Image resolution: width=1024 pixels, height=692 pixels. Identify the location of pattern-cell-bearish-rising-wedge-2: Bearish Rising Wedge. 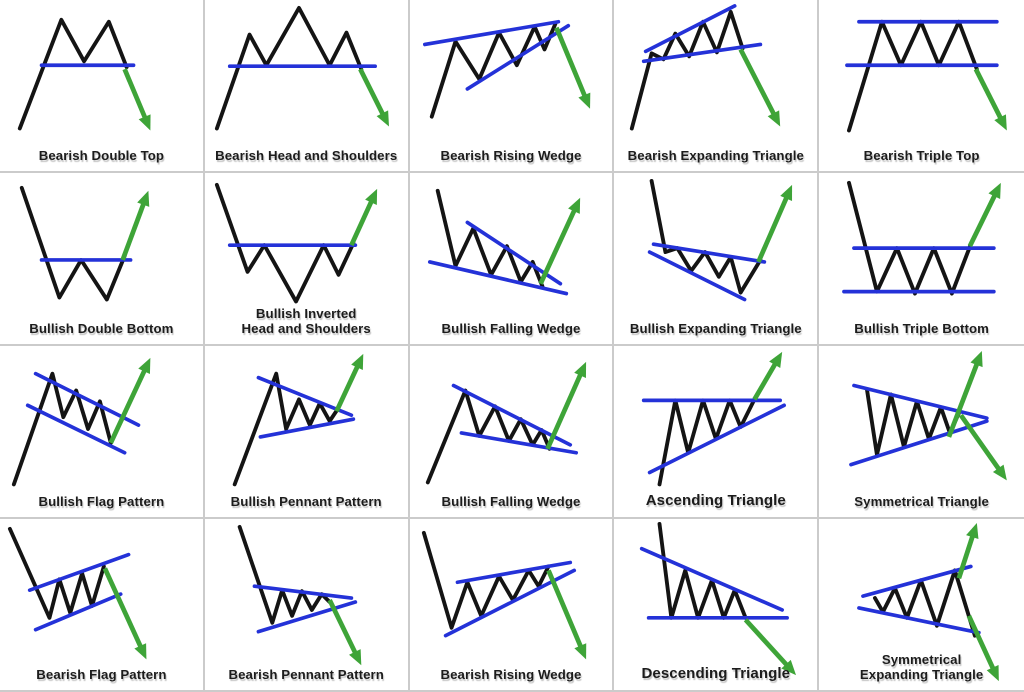
(512, 605).